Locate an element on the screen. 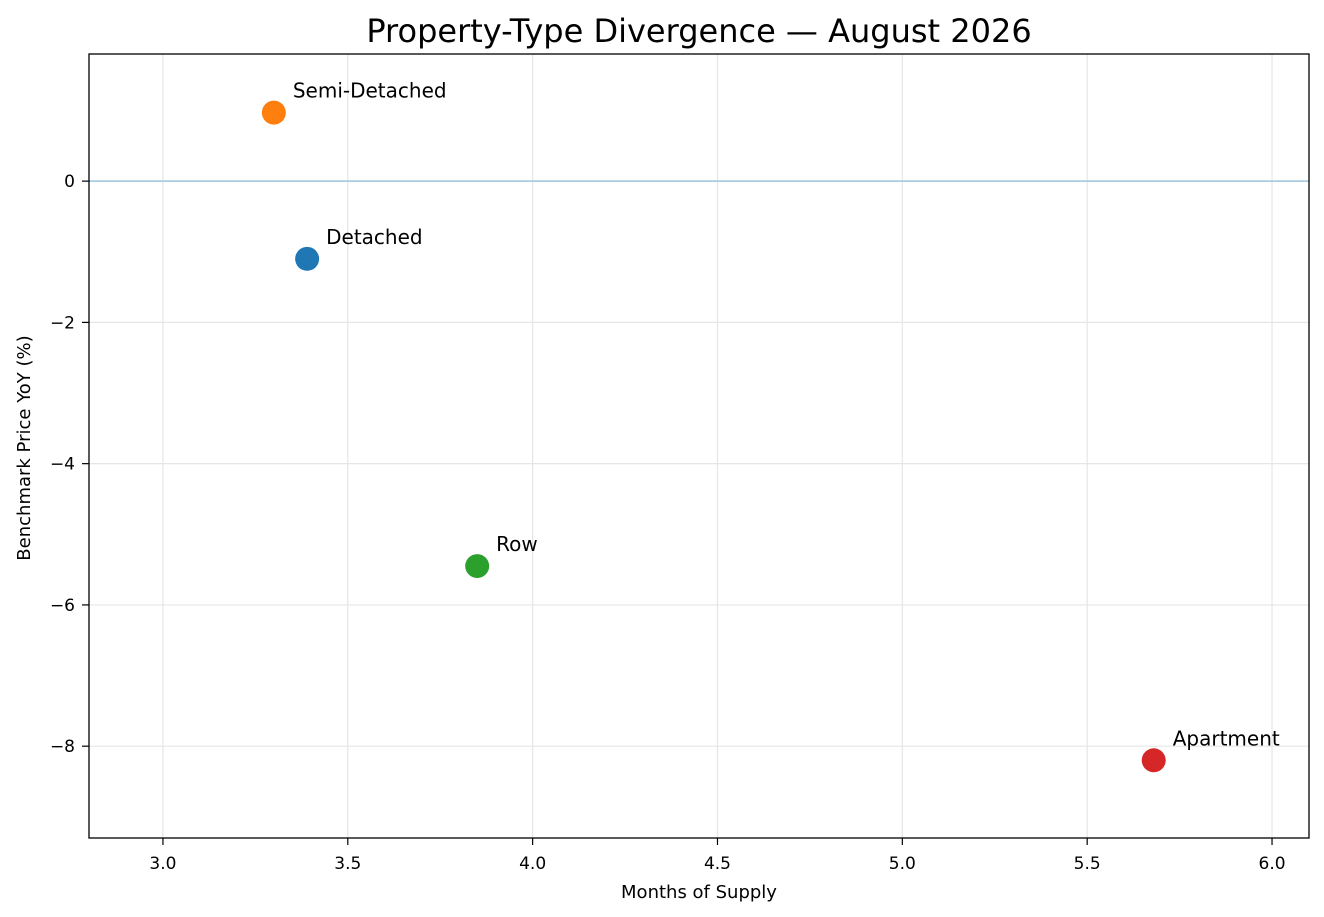  y-tick-label: −2 is located at coordinates (62, 323).